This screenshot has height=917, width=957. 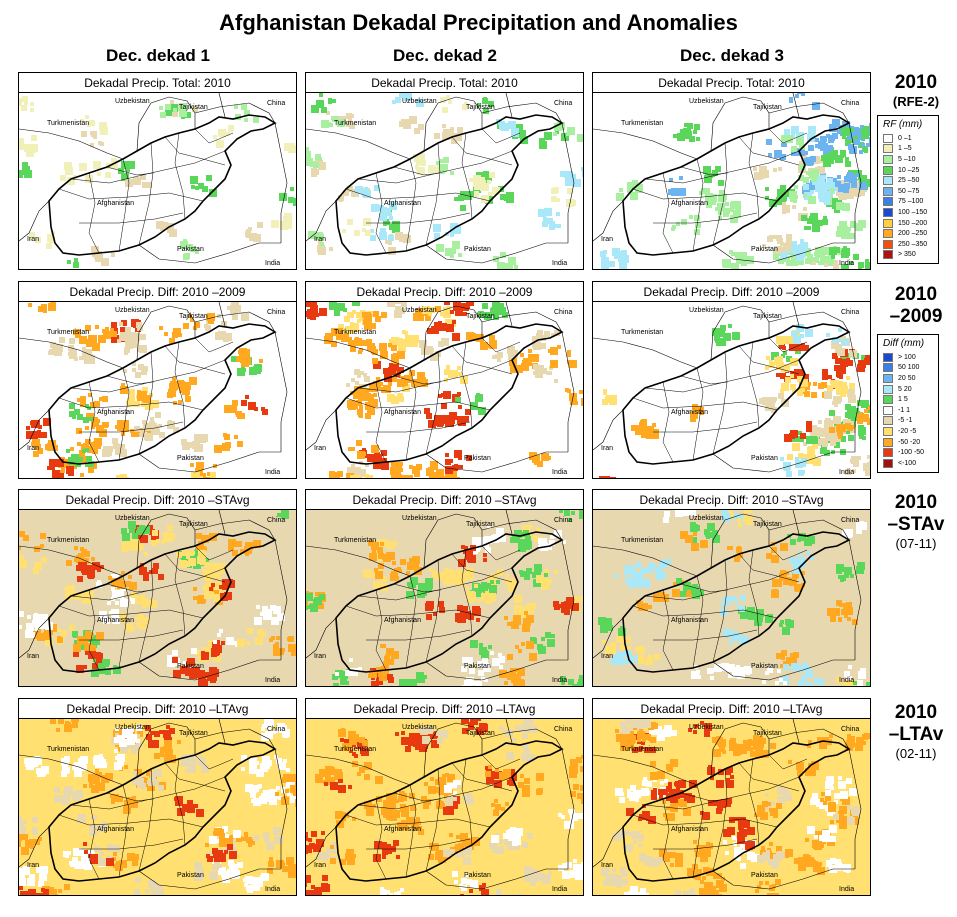 What do you see at coordinates (132, 310) in the screenshot?
I see `place-label-uzbekistan: Uzbekistan` at bounding box center [132, 310].